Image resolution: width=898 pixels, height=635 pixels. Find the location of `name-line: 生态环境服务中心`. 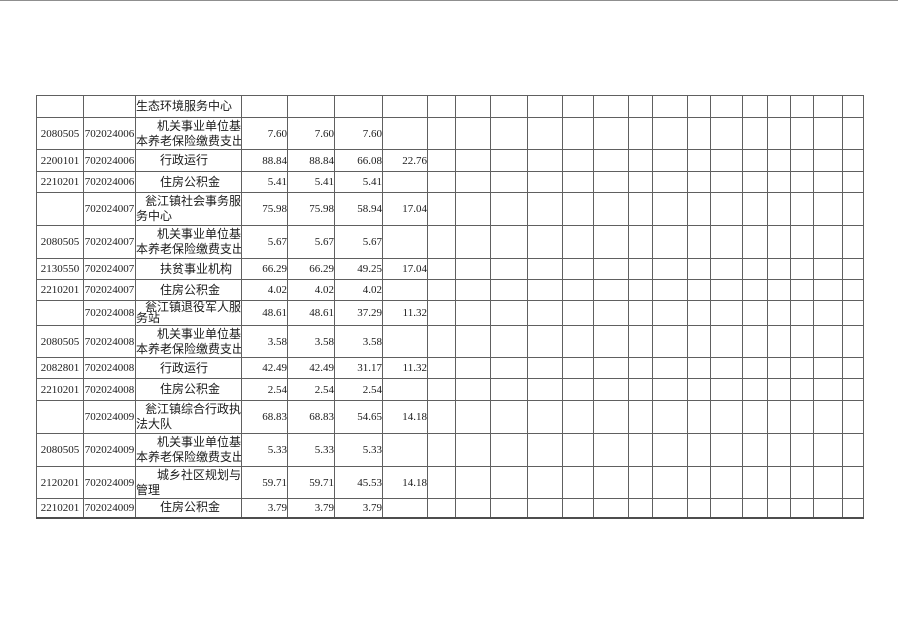

name-line: 生态环境服务中心 is located at coordinates (184, 106).